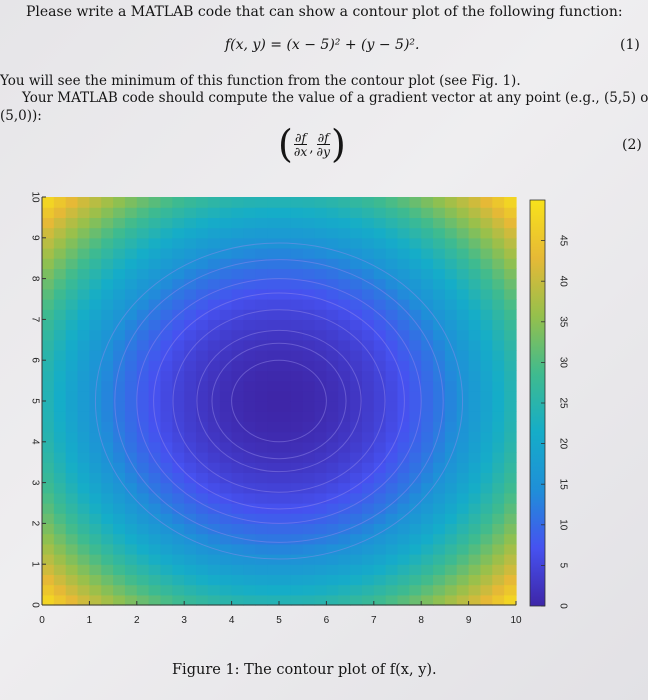 The width and height of the screenshot is (648, 700). Describe the element at coordinates (90, 620) in the screenshot. I see `x-tick-label: 1` at that location.